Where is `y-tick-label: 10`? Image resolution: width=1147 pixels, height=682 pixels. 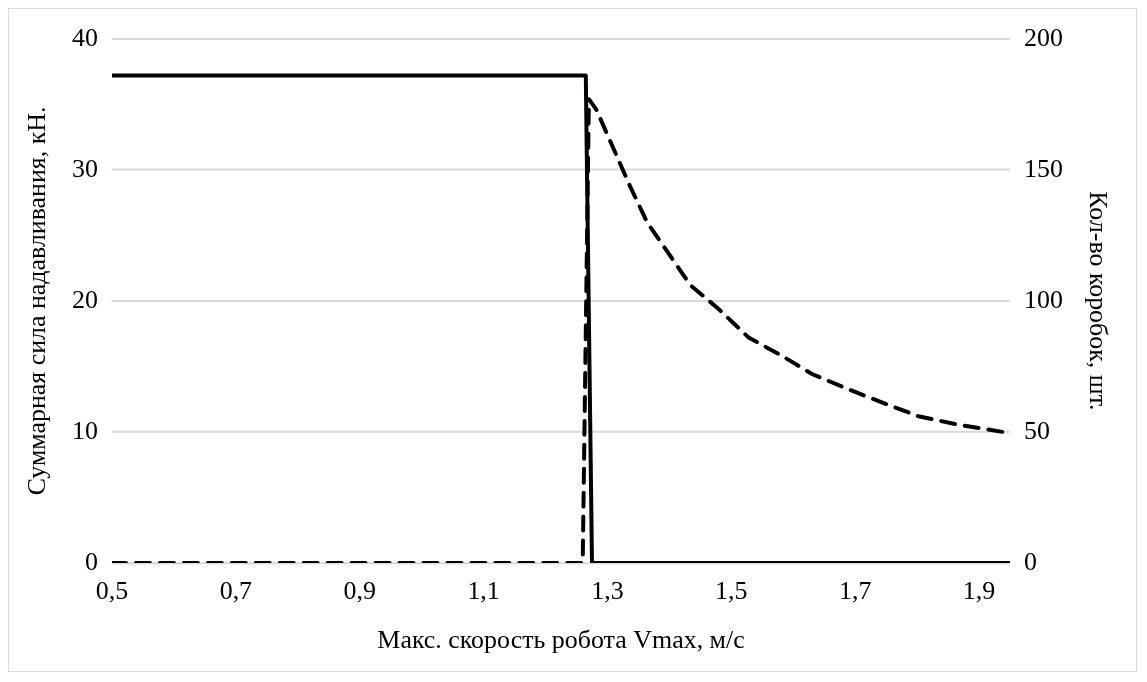
y-tick-label: 10 is located at coordinates (85, 430).